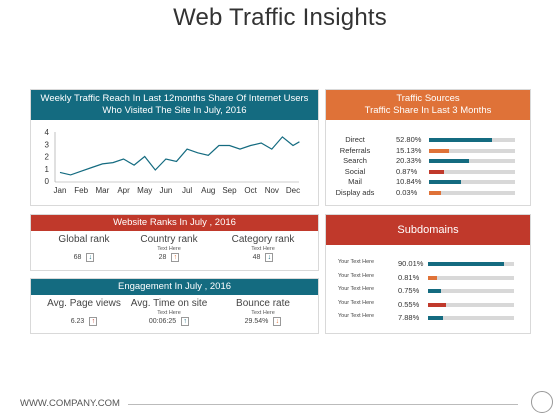 This screenshot has width=560, height=420. I want to click on x-tick-label: Feb, so click(81, 190).